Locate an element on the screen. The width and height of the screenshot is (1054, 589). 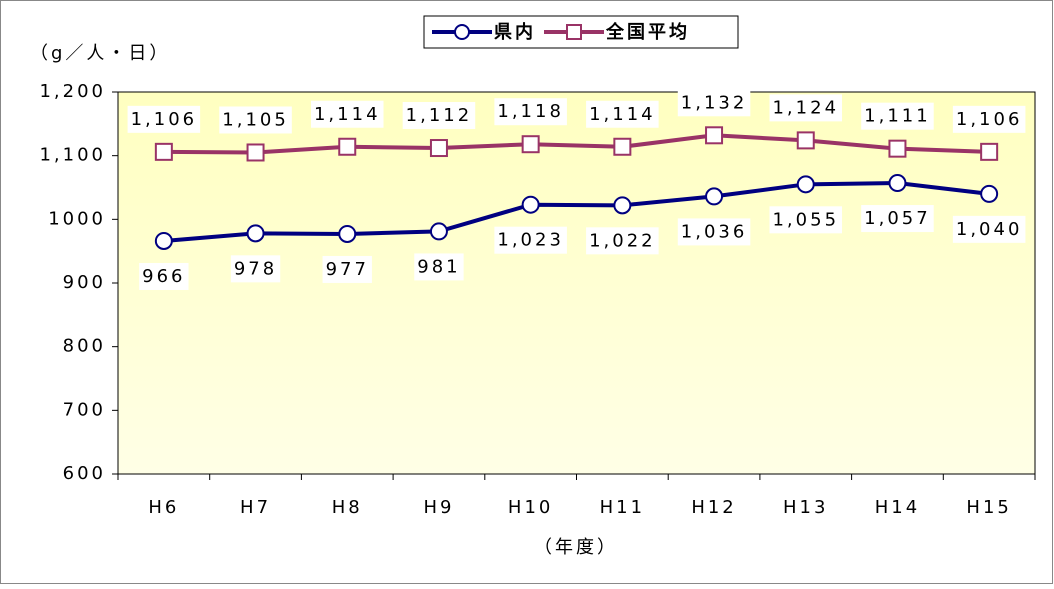
data-label-group: 1,023 is located at coordinates (530, 240).